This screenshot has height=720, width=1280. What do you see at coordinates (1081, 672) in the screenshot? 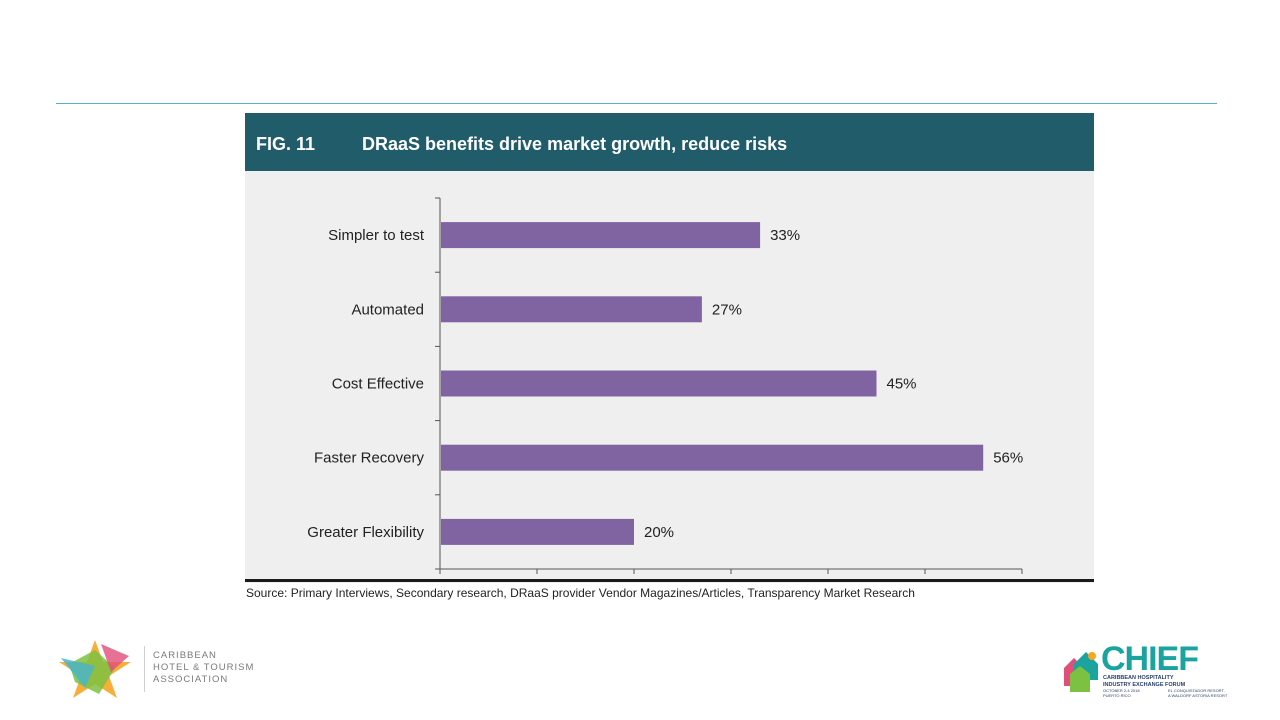
I see `chief-house-icon` at bounding box center [1081, 672].